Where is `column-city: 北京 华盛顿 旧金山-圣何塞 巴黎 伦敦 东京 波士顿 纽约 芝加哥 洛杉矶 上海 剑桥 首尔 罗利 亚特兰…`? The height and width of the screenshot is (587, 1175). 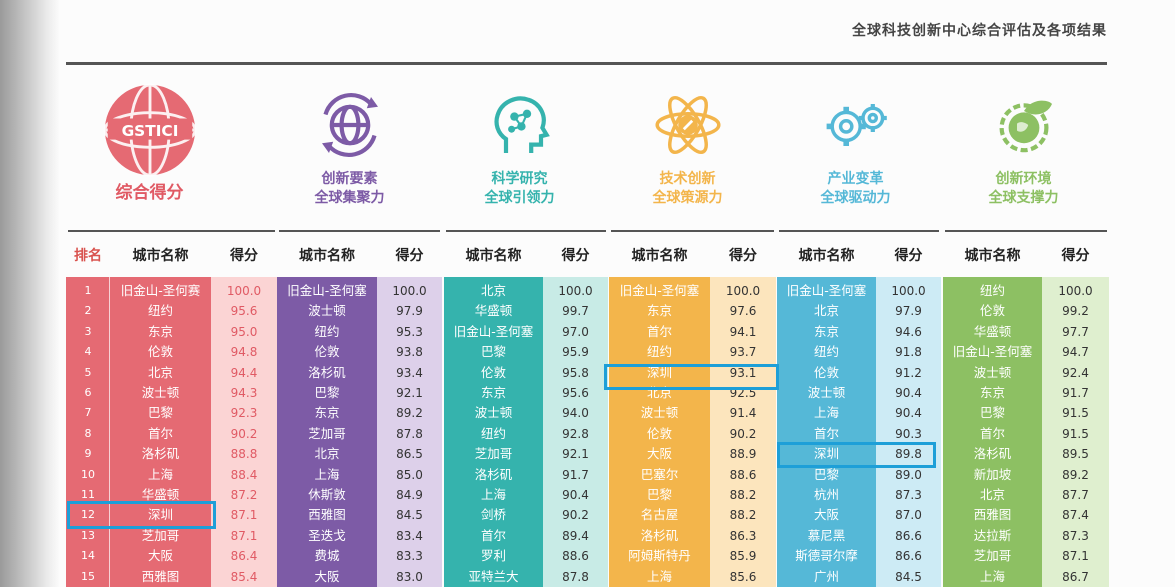 column-city: 北京 华盛顿 旧金山-圣何塞 巴黎 伦敦 东京 波士顿 纽约 芝加哥 洛杉矶 上海 剑桥 首尔 罗利 亚特兰… is located at coordinates (493, 432).